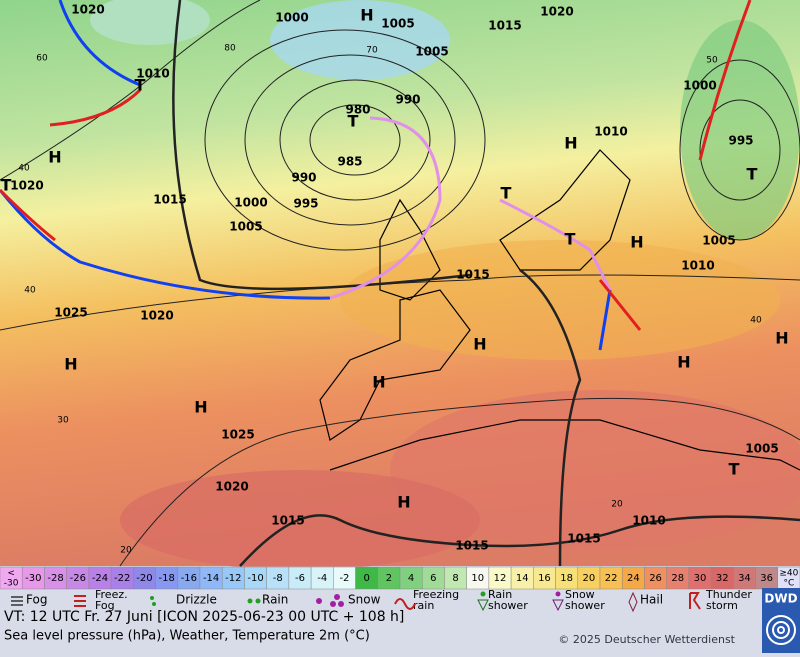 This screenshot has height=657, width=800. What do you see at coordinates (433, 578) in the screenshot?
I see `color-scale-label: 6` at bounding box center [433, 578].